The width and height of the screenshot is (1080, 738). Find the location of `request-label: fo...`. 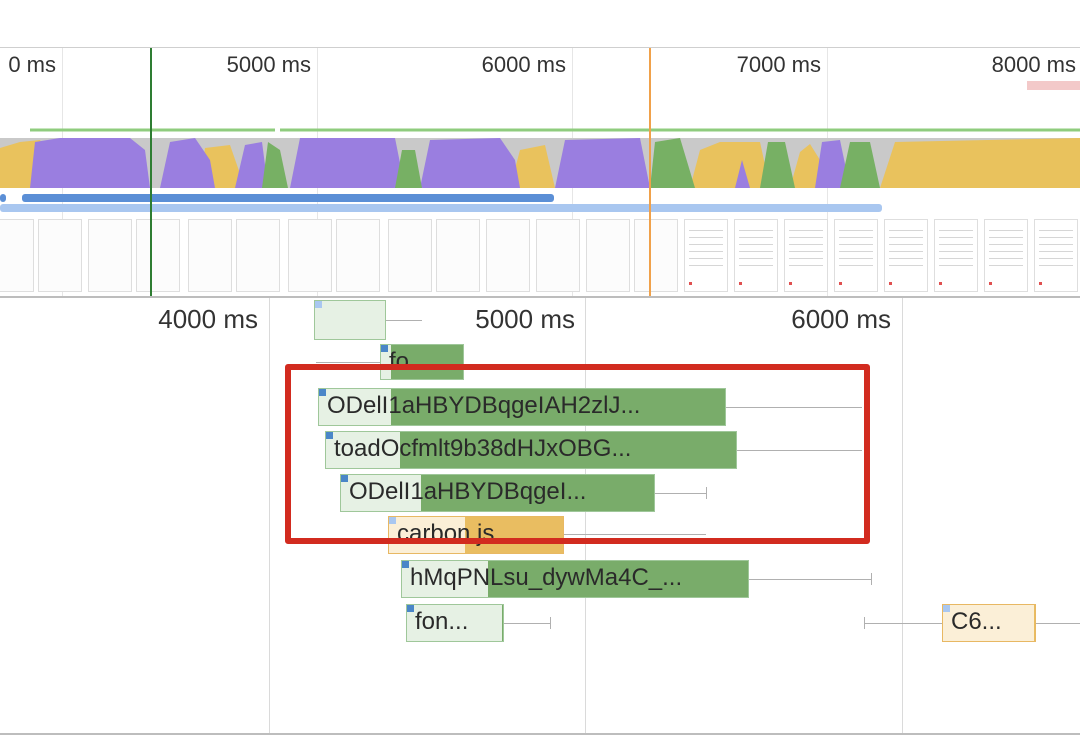

request-label: fo... is located at coordinates (409, 361).